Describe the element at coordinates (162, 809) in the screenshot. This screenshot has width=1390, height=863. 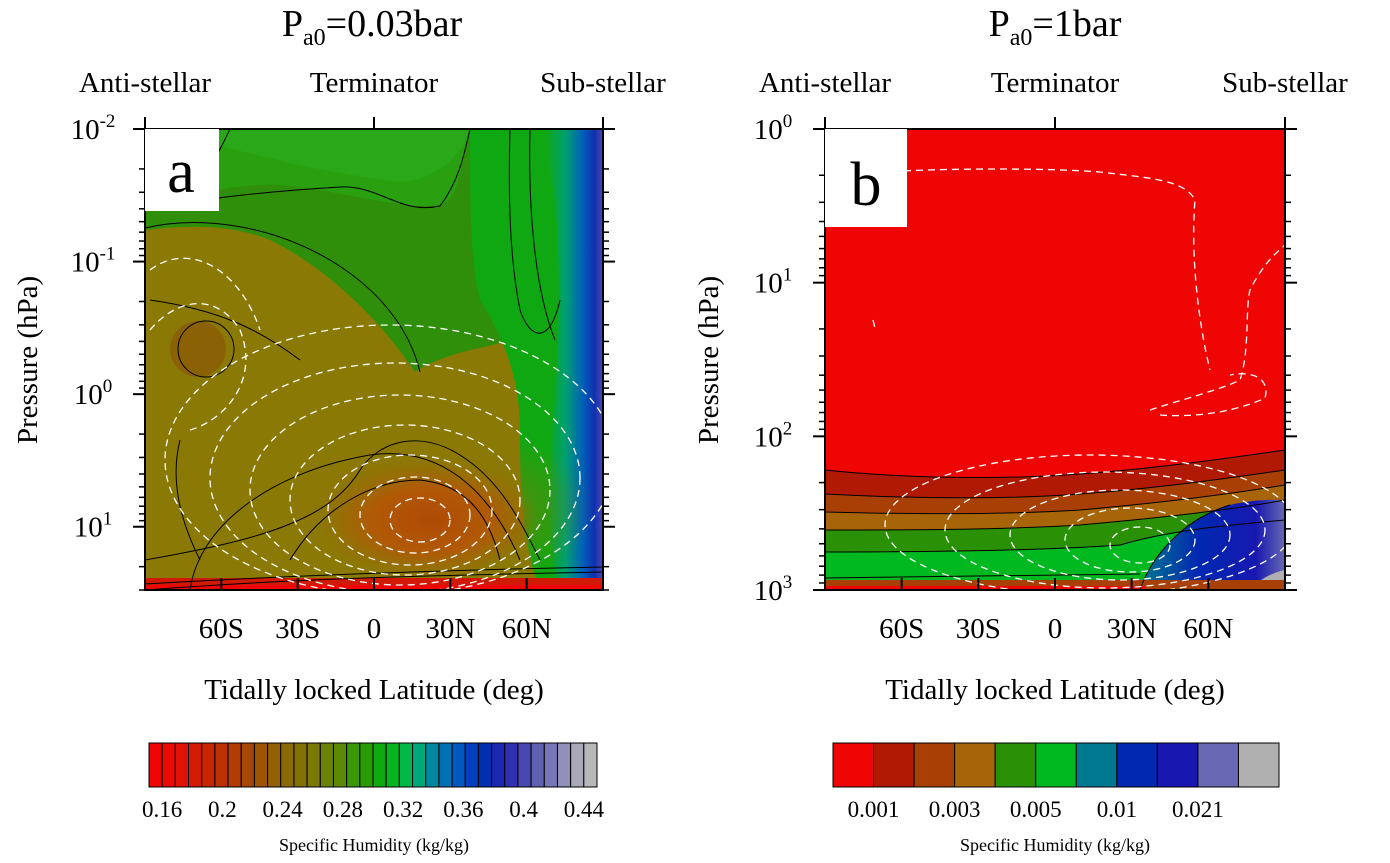
I see `panel-a-colorbar-tick-label-0: 0.16` at that location.